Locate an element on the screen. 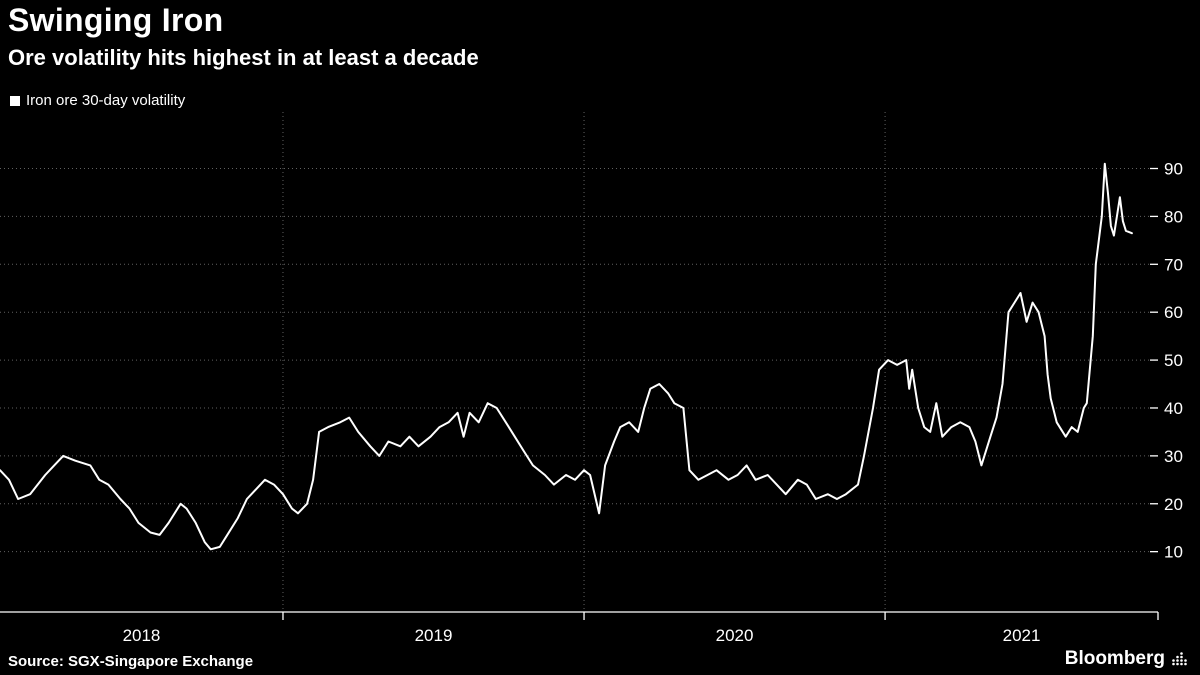 The height and width of the screenshot is (675, 1200). y-axis-label: 80 is located at coordinates (1173, 216).